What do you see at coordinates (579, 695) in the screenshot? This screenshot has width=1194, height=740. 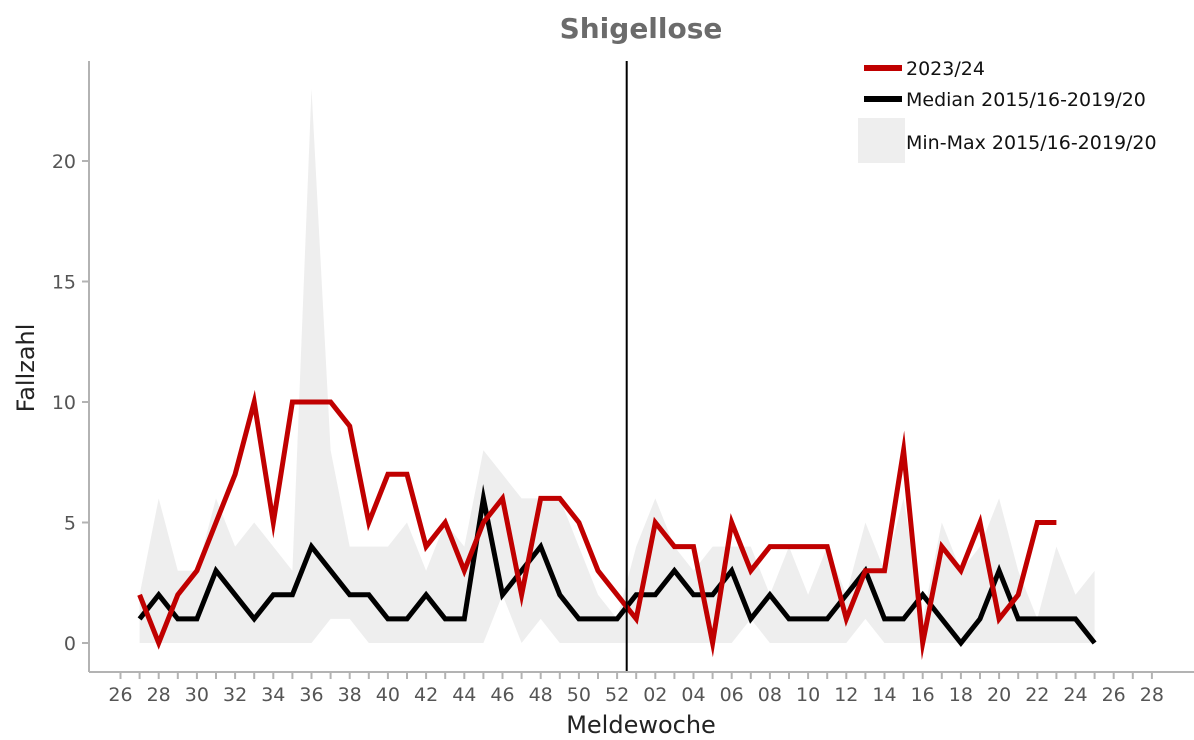 I see `x-tick-label: 50` at bounding box center [579, 695].